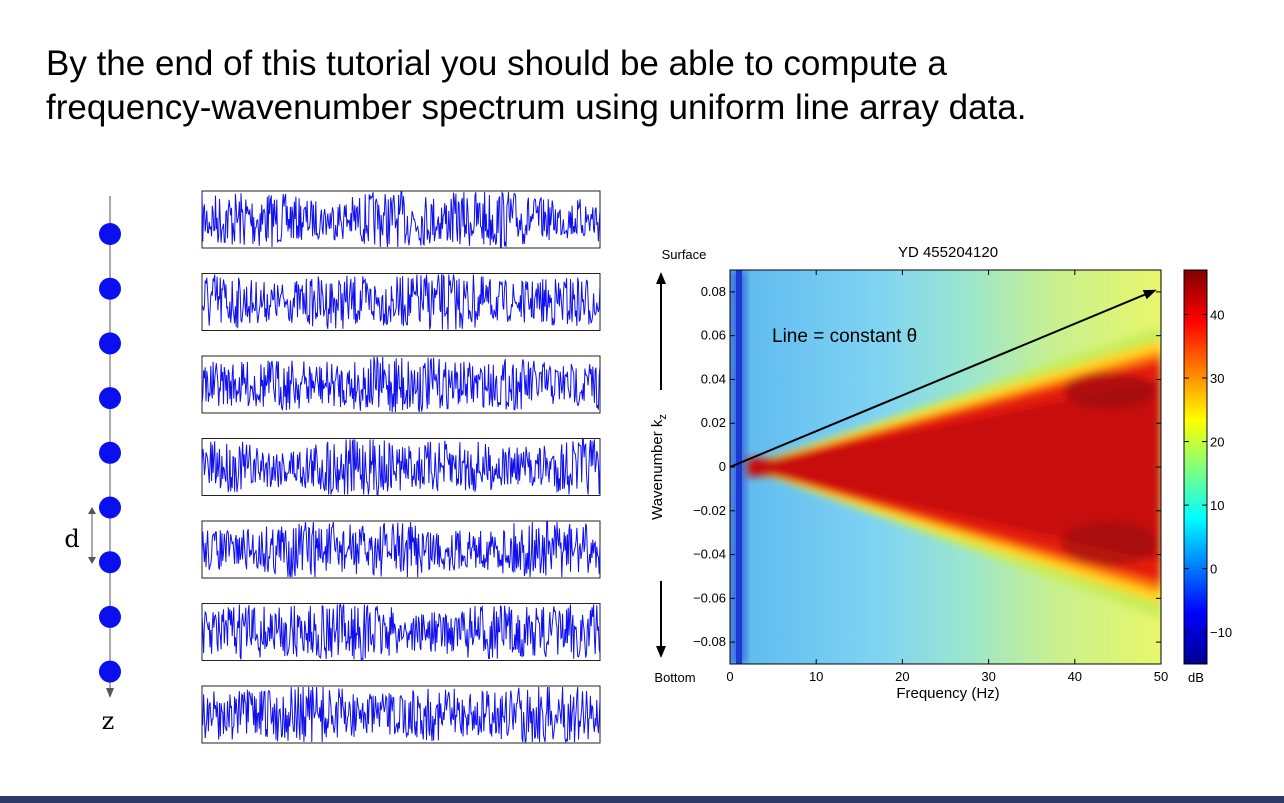 The height and width of the screenshot is (803, 1284). What do you see at coordinates (71, 539) in the screenshot?
I see `spacing-label: d` at bounding box center [71, 539].